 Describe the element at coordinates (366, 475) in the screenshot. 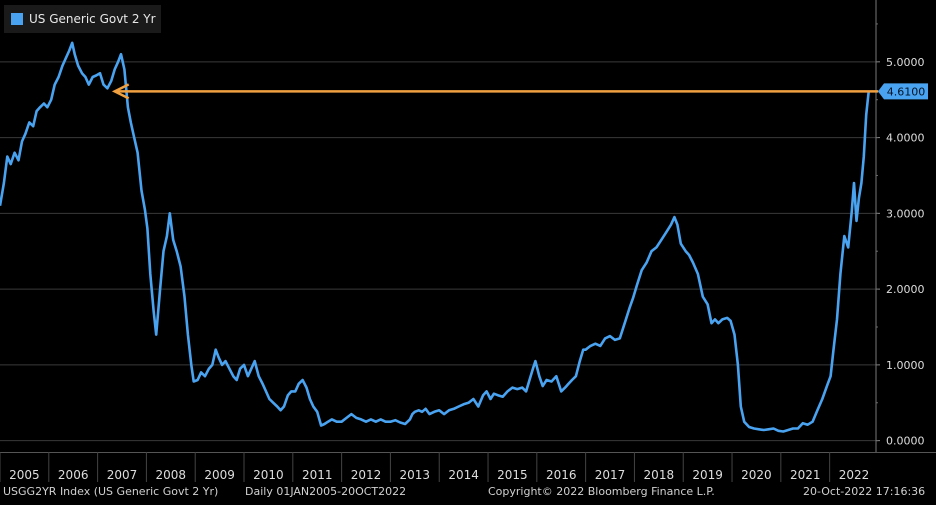

I see `x-tick-label: 2012` at that location.